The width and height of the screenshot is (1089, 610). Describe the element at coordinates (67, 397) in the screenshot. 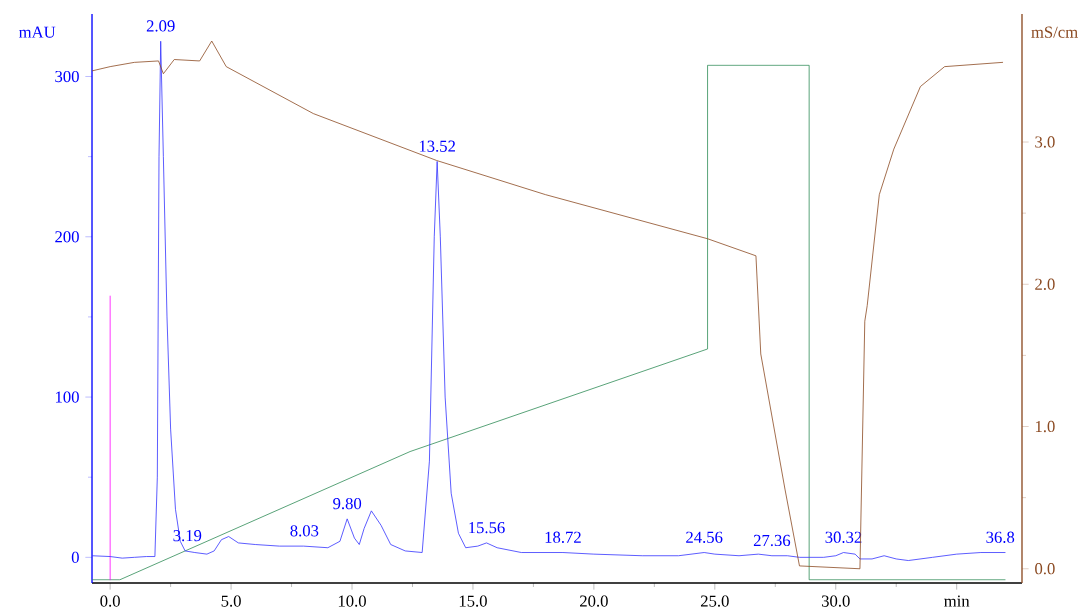

I see `y-tick-label: 100` at that location.